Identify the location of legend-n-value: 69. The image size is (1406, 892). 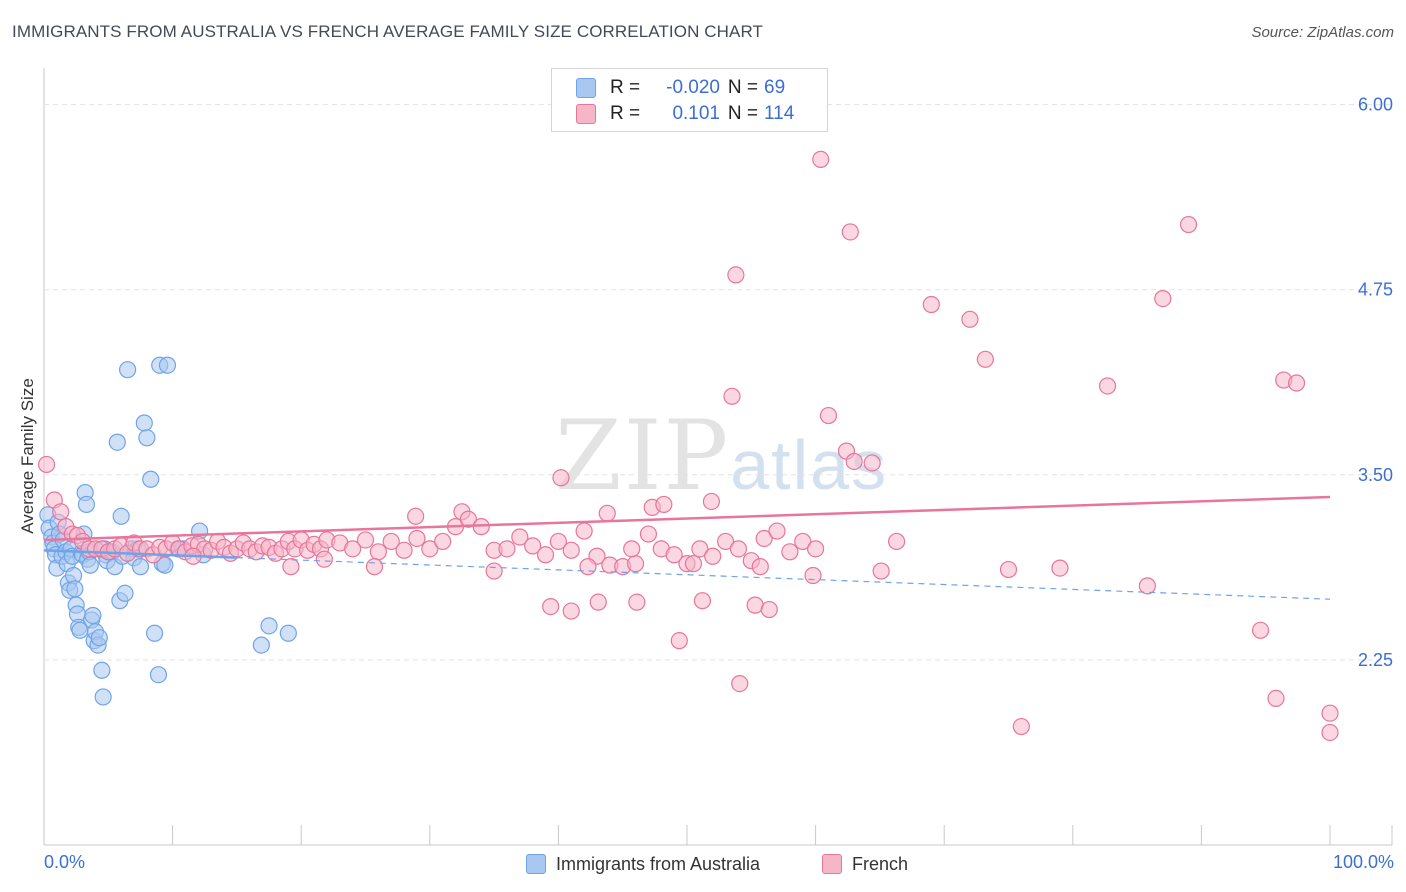
(775, 87).